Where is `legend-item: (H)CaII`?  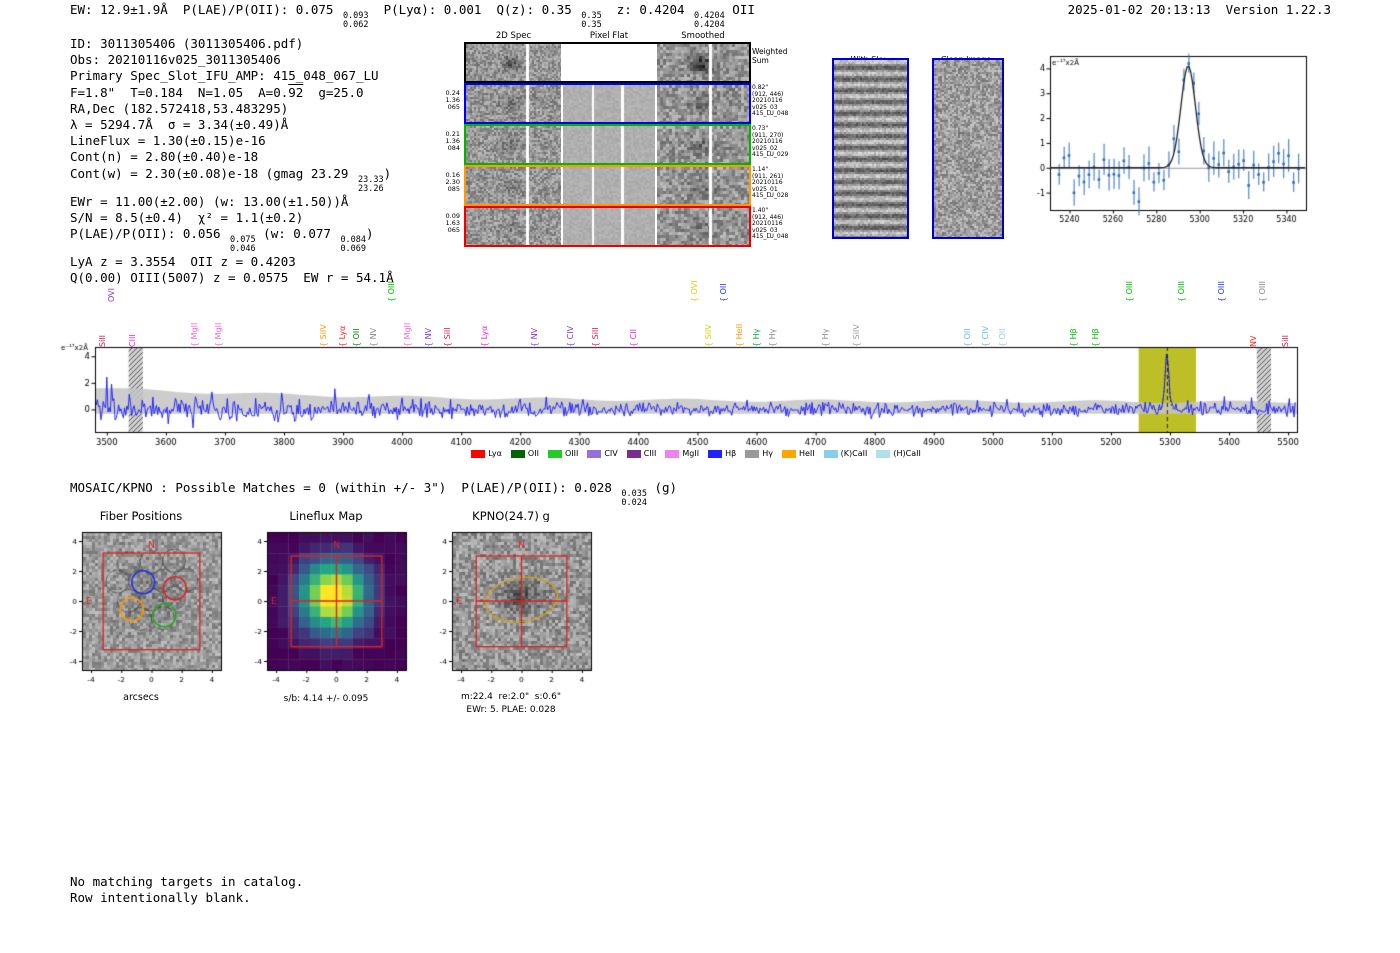 legend-item: (H)CaII is located at coordinates (898, 453).